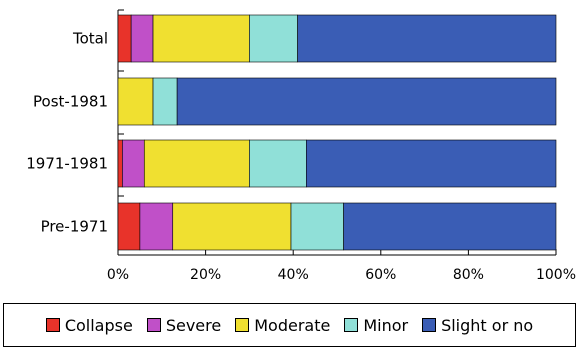  I want to click on legend-item: Moderate, so click(282, 325).